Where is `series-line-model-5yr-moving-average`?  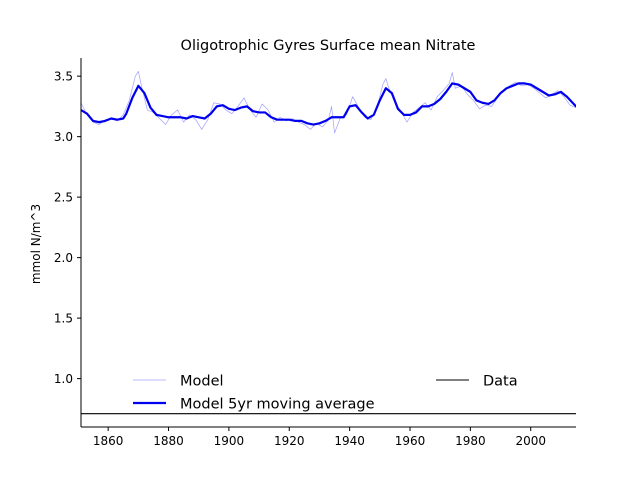
series-line-model-5yr-moving-average is located at coordinates (328, 104).